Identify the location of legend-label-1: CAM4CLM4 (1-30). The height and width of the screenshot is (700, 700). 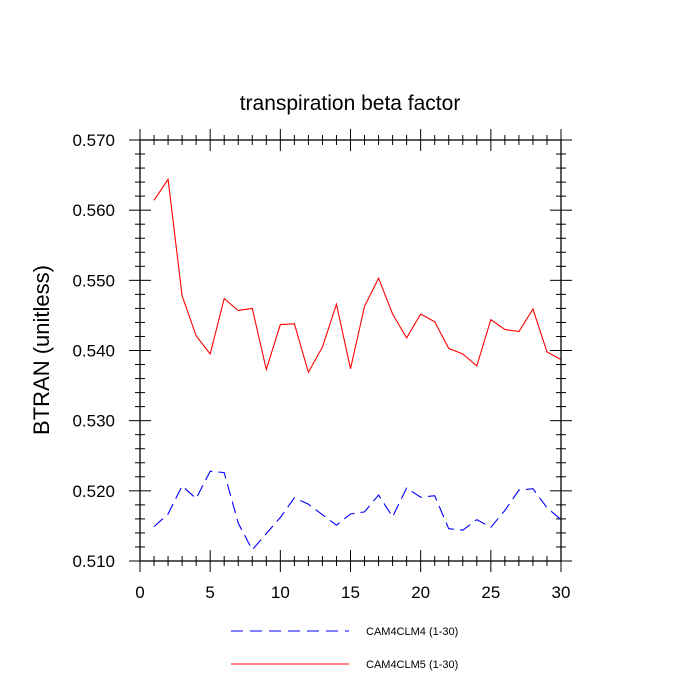
(412, 632).